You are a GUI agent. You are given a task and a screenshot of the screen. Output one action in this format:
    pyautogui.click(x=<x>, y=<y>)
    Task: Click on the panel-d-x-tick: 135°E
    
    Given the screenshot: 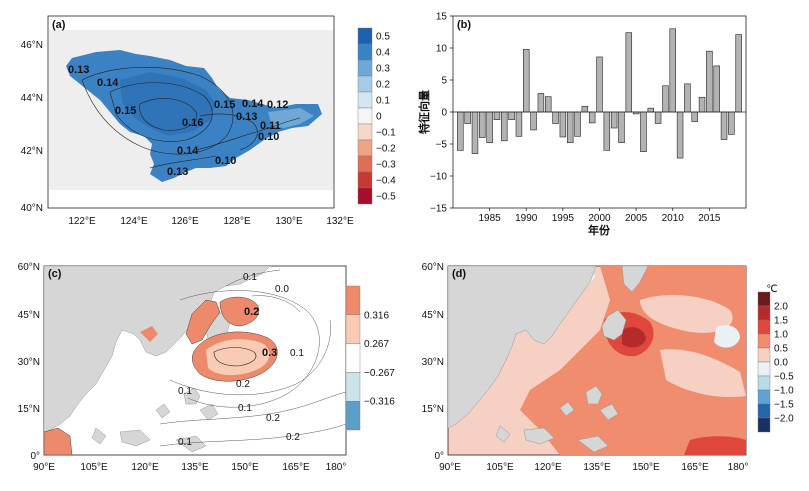 What is the action you would take?
    pyautogui.click(x=597, y=467)
    